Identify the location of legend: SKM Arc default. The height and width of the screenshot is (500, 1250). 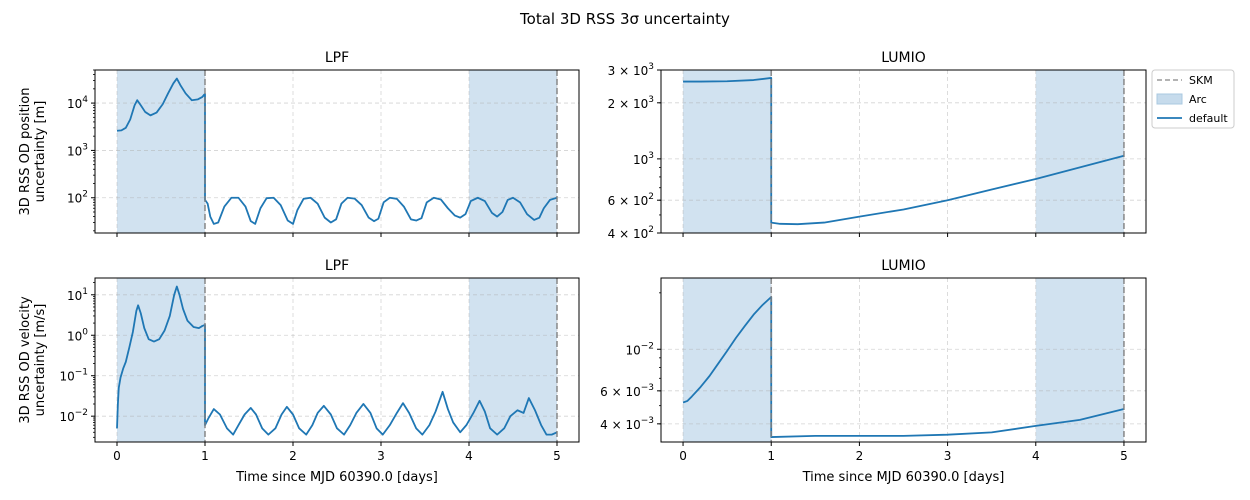
(1193, 99).